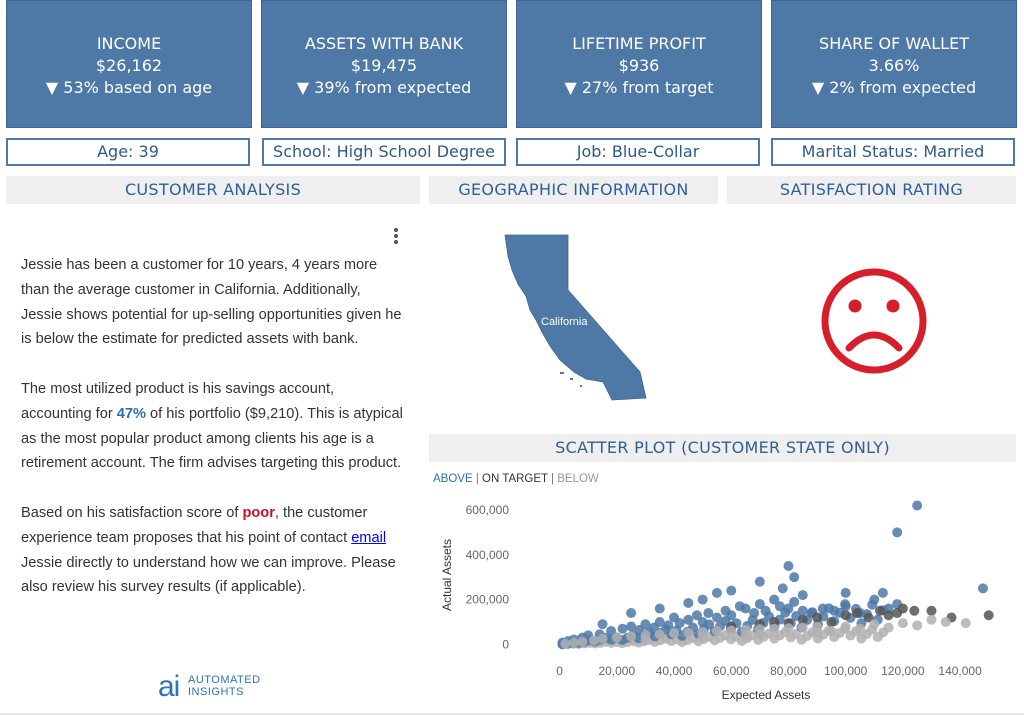 Image resolution: width=1024 pixels, height=715 pixels. I want to click on x-tick-label: 100,000, so click(846, 671).